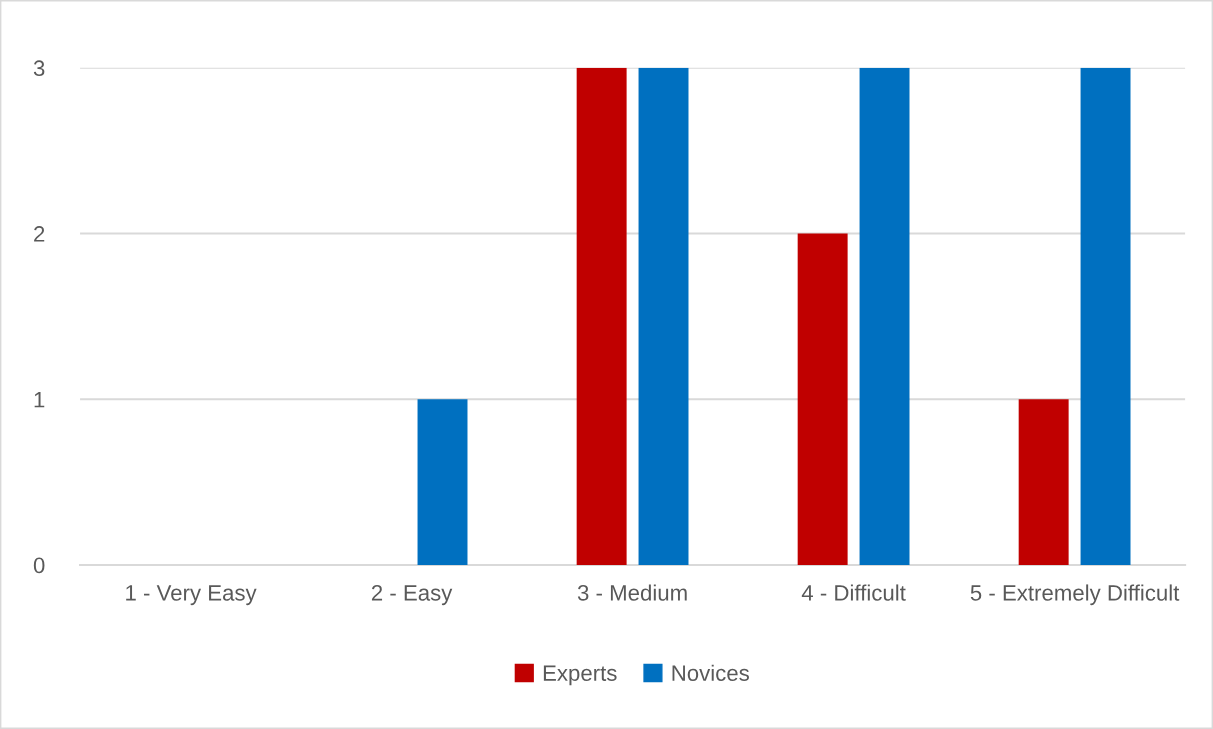 Image resolution: width=1213 pixels, height=729 pixels. Describe the element at coordinates (39, 234) in the screenshot. I see `y-tick-label: 2` at that location.